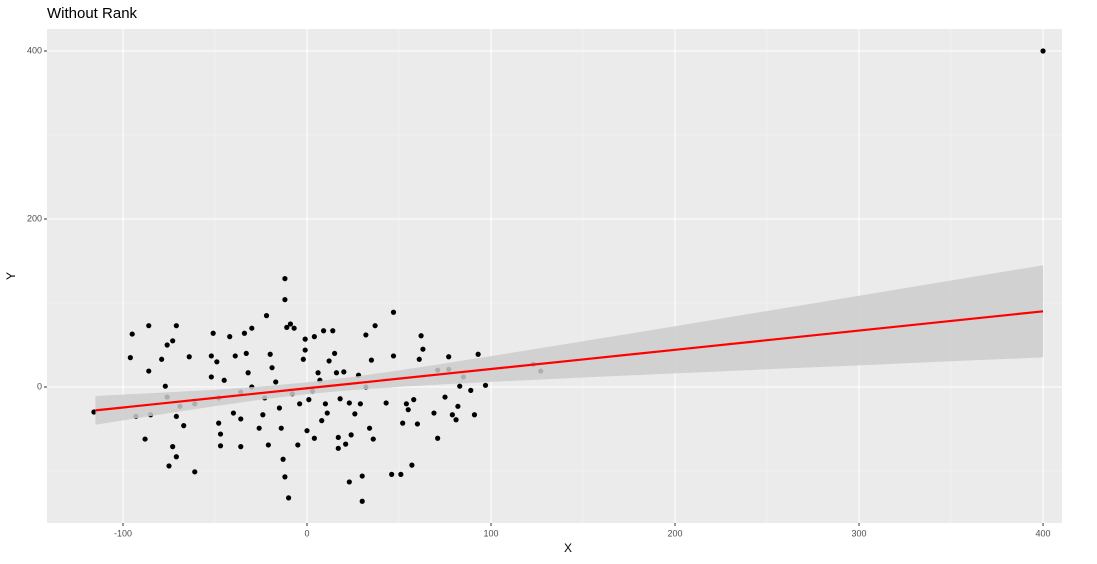 This screenshot has height=564, width=1097. What do you see at coordinates (34, 218) in the screenshot?
I see `y-tick-label: 200` at bounding box center [34, 218].